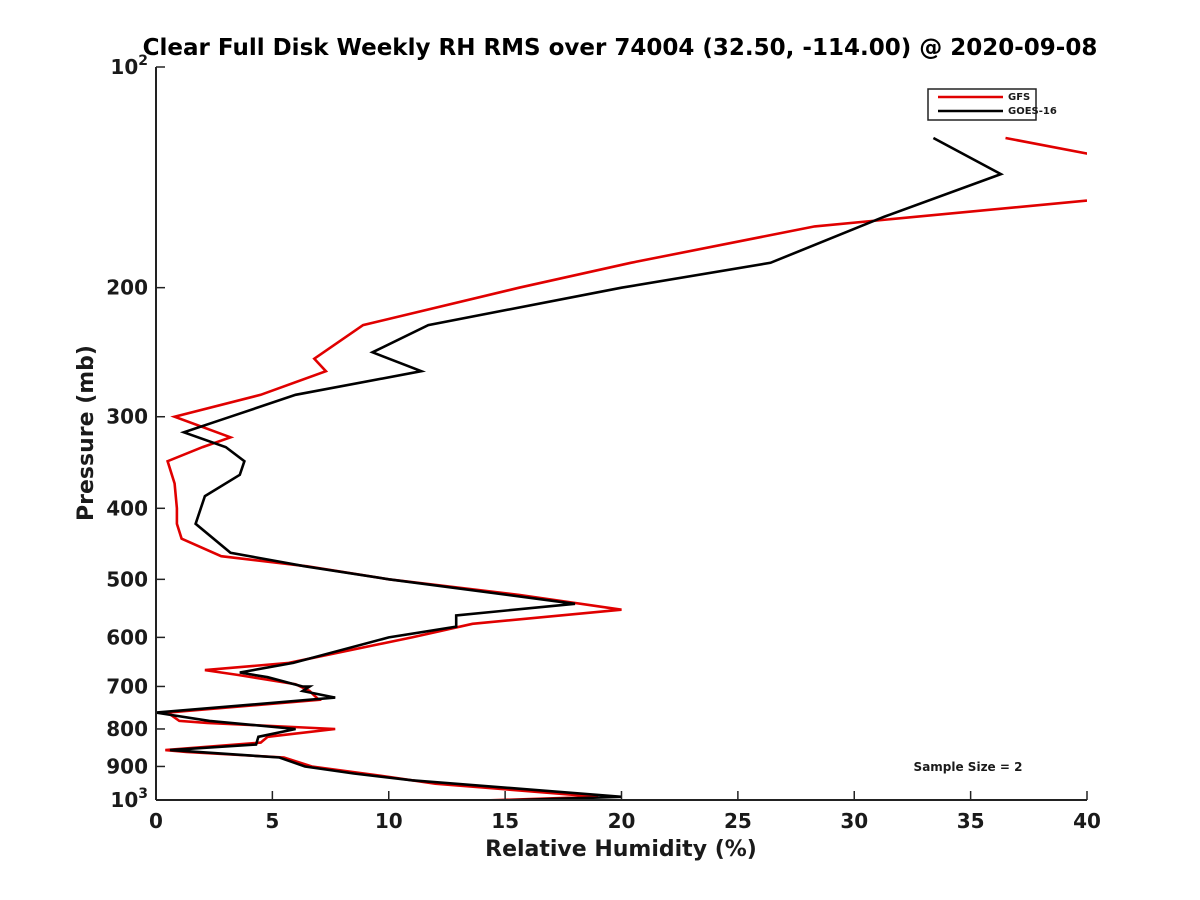  I want to click on x-tick-label: 25, so click(738, 821).